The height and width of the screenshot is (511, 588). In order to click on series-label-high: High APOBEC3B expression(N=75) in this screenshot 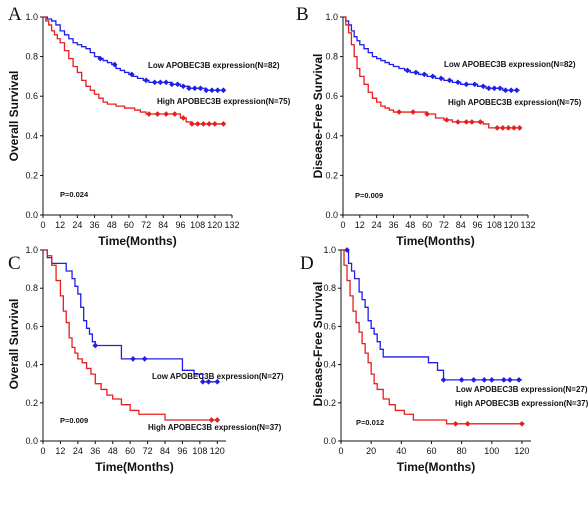, I will do `click(224, 101)`.